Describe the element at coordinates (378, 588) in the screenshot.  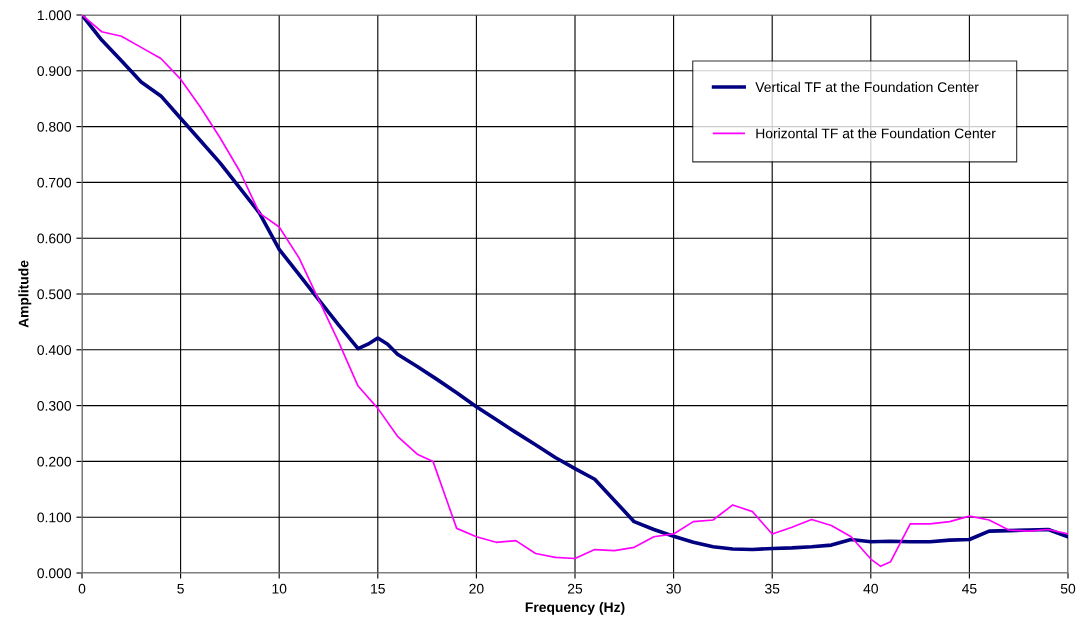
I see `x-tick-label: 15` at that location.